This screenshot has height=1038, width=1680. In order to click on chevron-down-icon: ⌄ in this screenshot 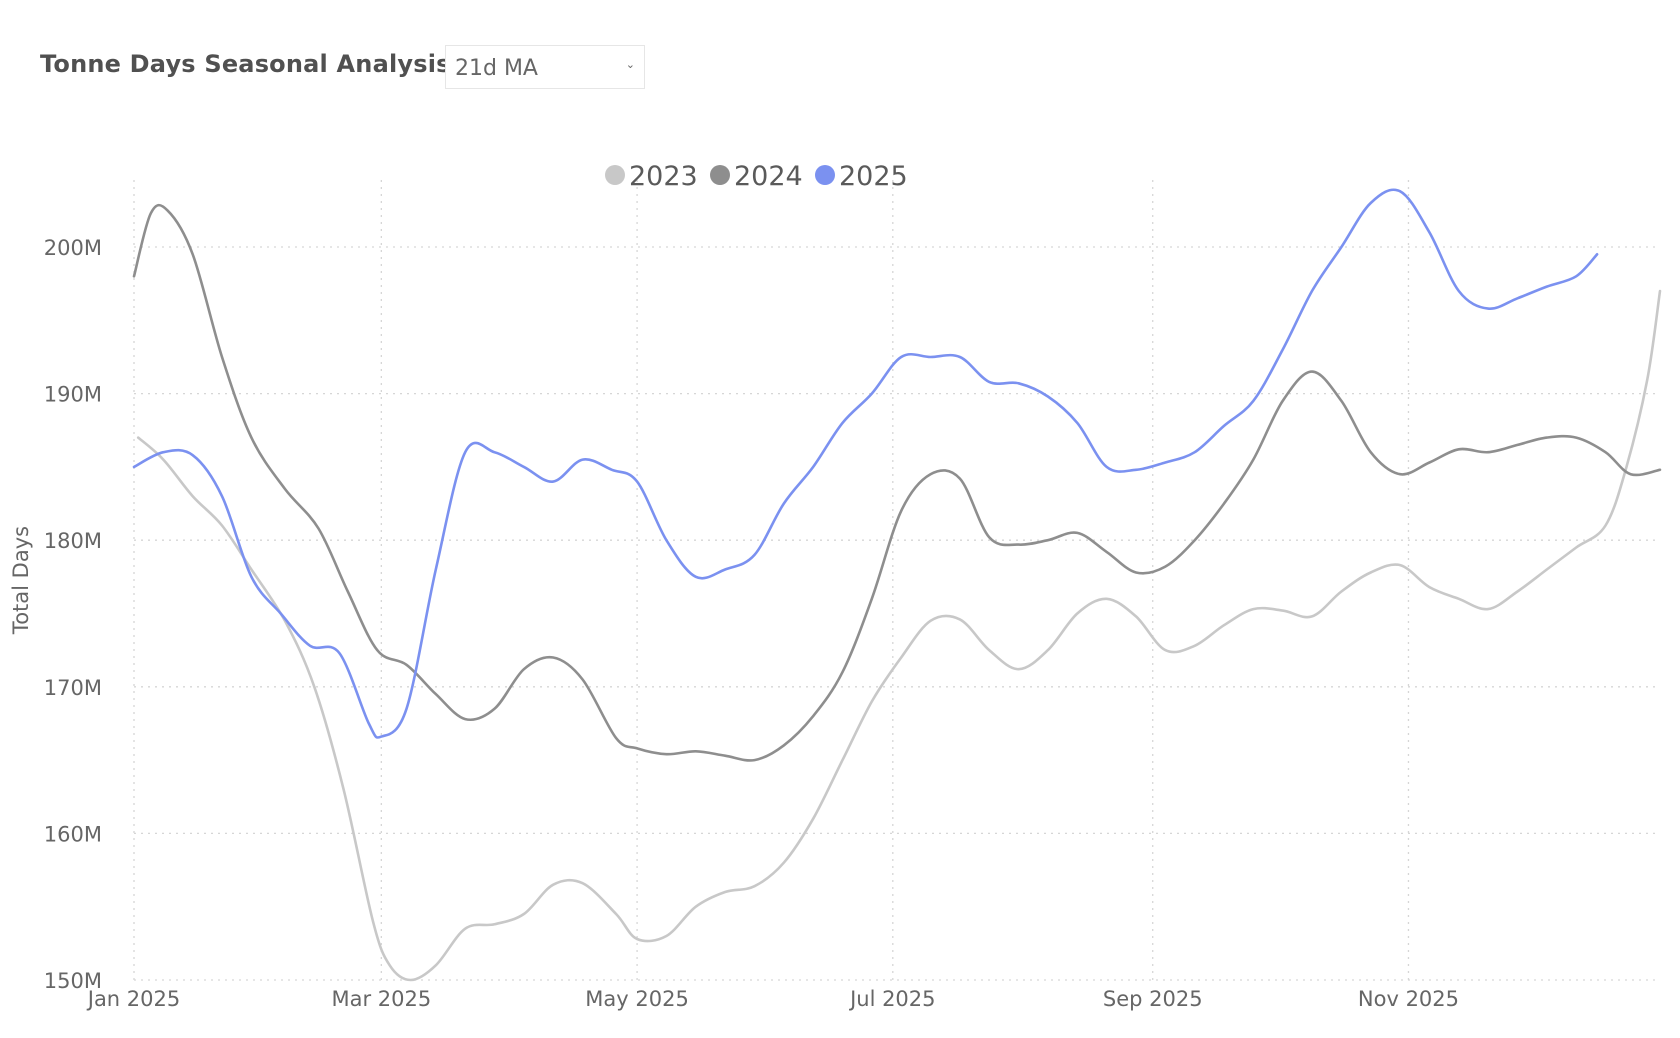, I will do `click(630, 64)`.